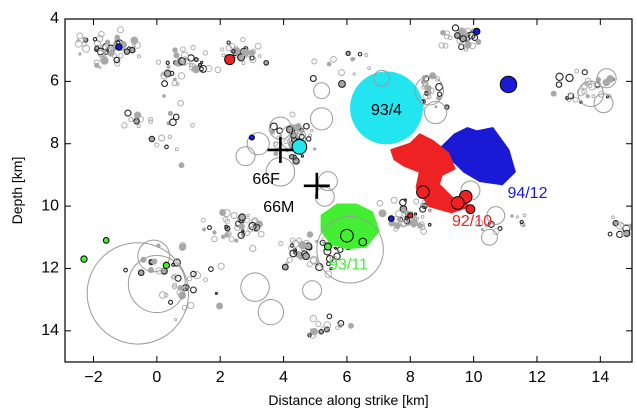  Describe the element at coordinates (93, 377) in the screenshot. I see `x-tick-label: −2` at that location.